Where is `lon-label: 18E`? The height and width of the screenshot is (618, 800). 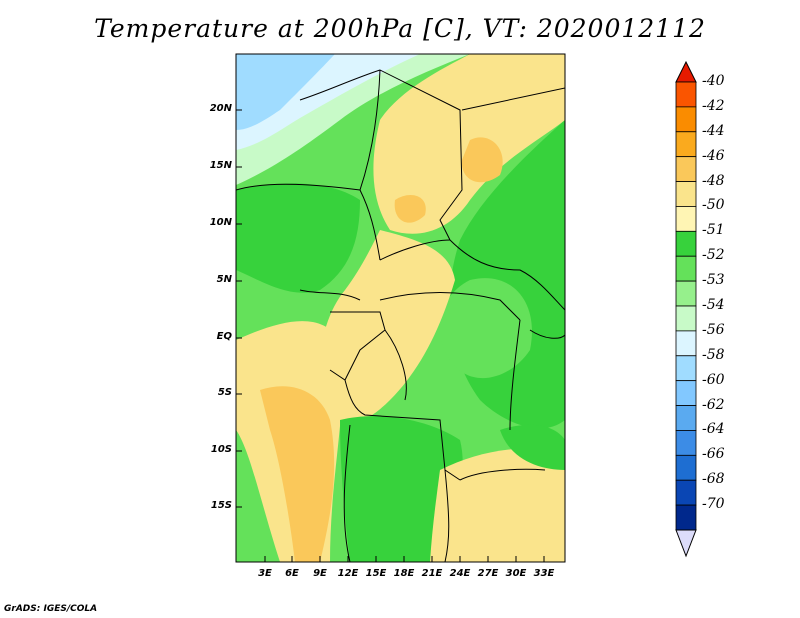
lon-label: 18E is located at coordinates (404, 573).